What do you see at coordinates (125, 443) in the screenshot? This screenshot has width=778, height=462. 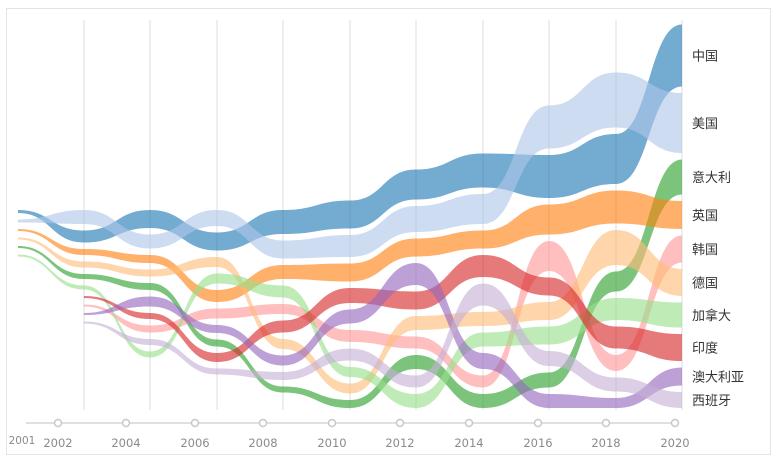 I see `timeline-label: 2004` at bounding box center [125, 443].